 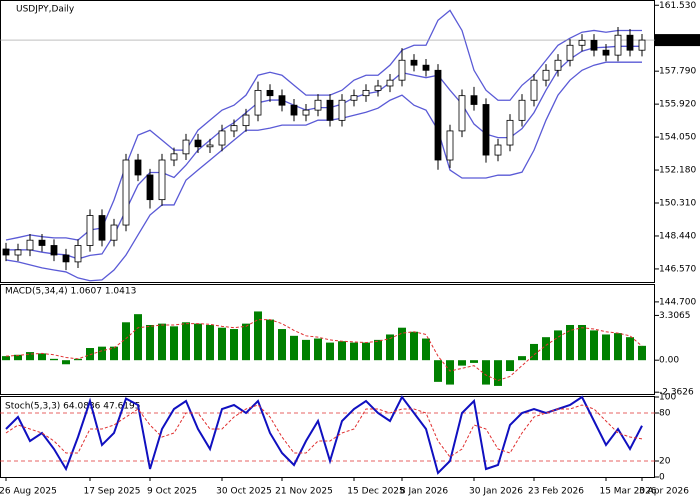 I want to click on y-tick-label: 80, so click(x=665, y=414).